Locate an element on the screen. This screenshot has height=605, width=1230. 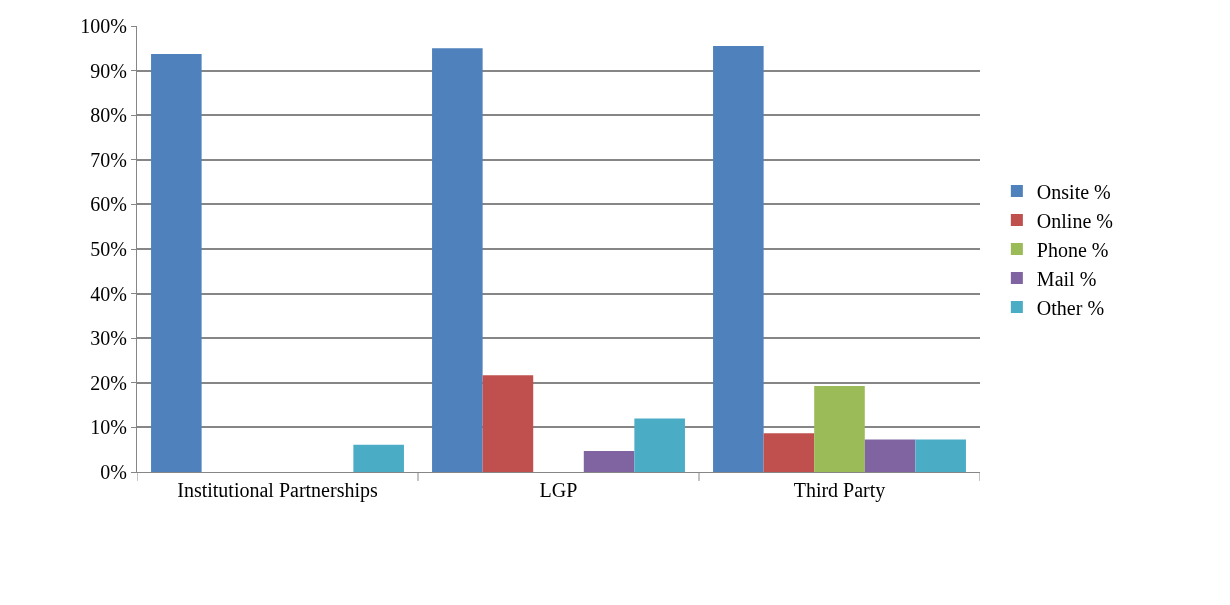
legend-label: Phone % is located at coordinates (1072, 249).